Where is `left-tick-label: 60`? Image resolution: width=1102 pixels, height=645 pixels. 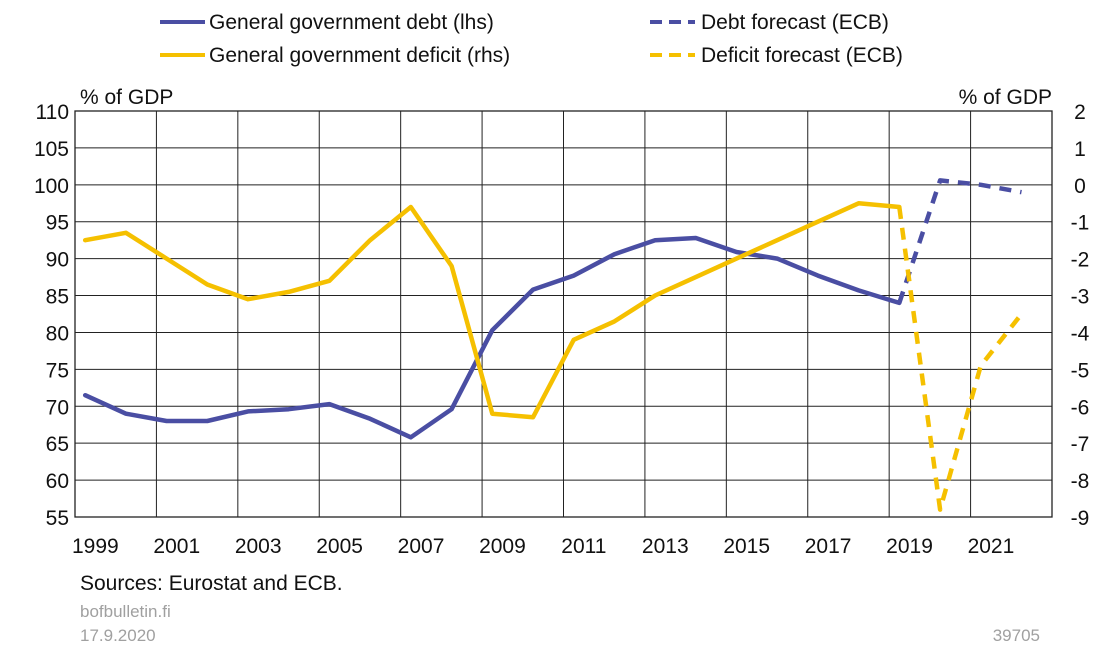
left-tick-label: 60 is located at coordinates (57, 481).